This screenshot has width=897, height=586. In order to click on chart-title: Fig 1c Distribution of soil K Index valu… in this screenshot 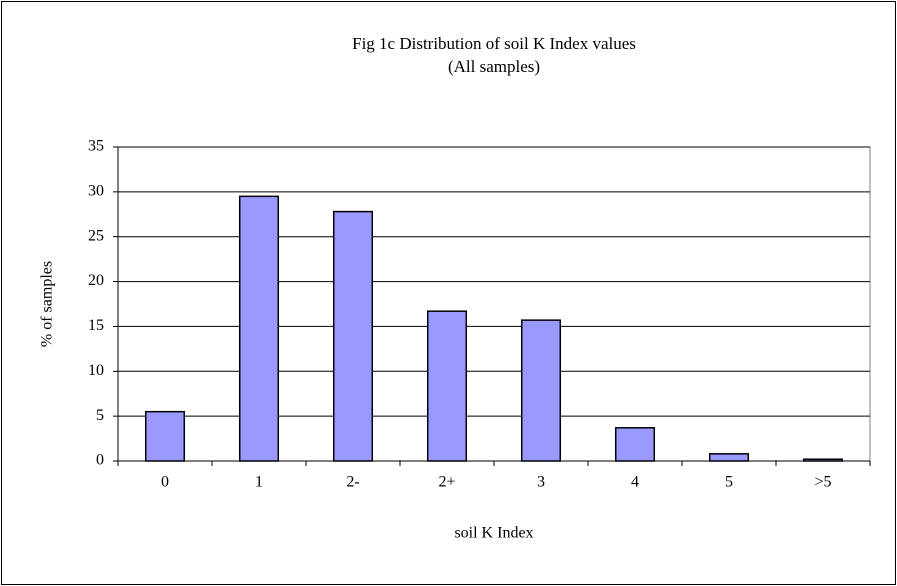, I will do `click(494, 43)`.